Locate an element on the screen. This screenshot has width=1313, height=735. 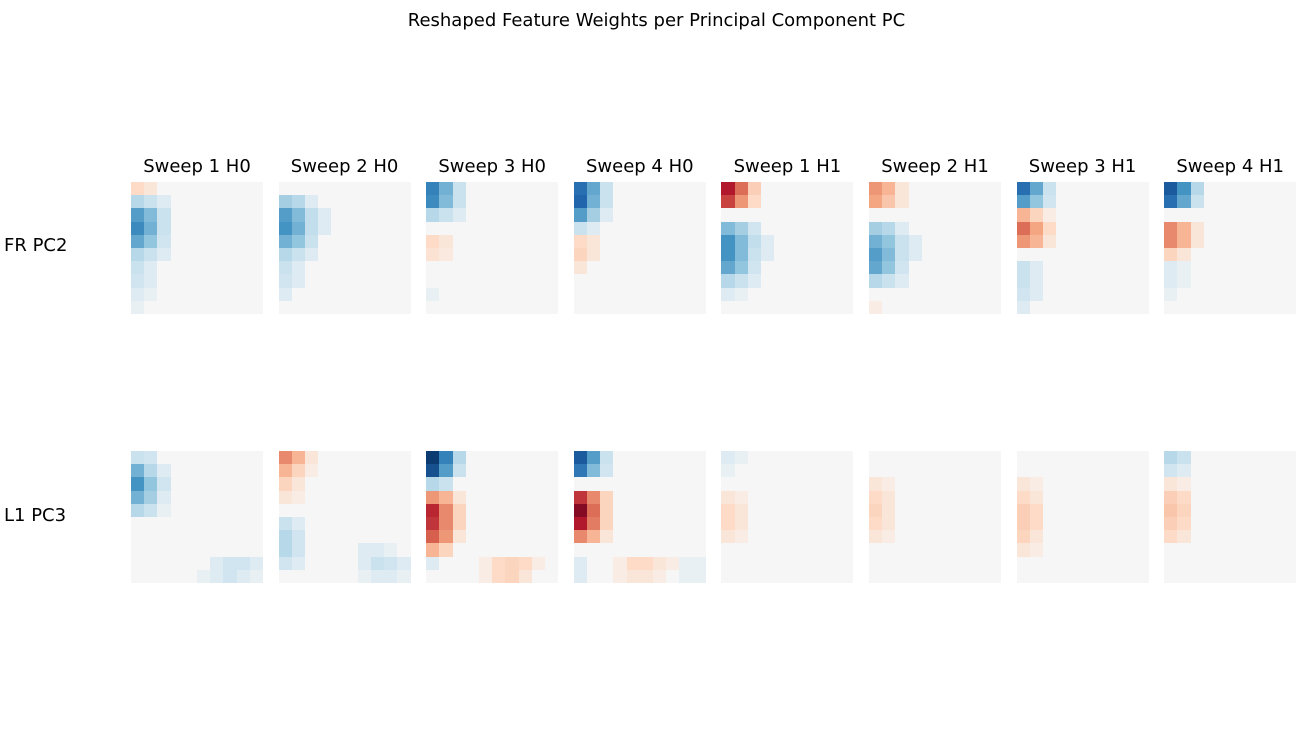
heatmap-l1-pc3-sweep-1-h1 is located at coordinates (787, 517).